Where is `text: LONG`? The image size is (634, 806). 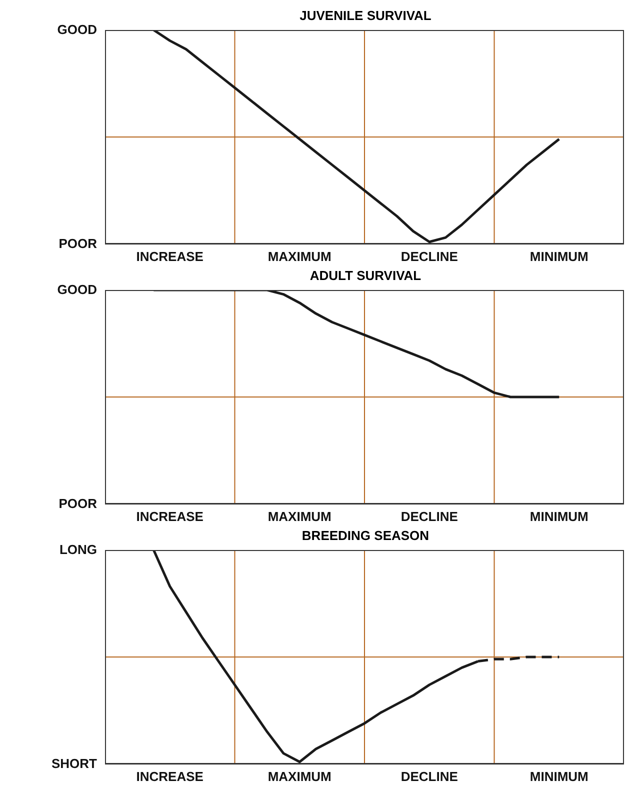 text: LONG is located at coordinates (78, 550).